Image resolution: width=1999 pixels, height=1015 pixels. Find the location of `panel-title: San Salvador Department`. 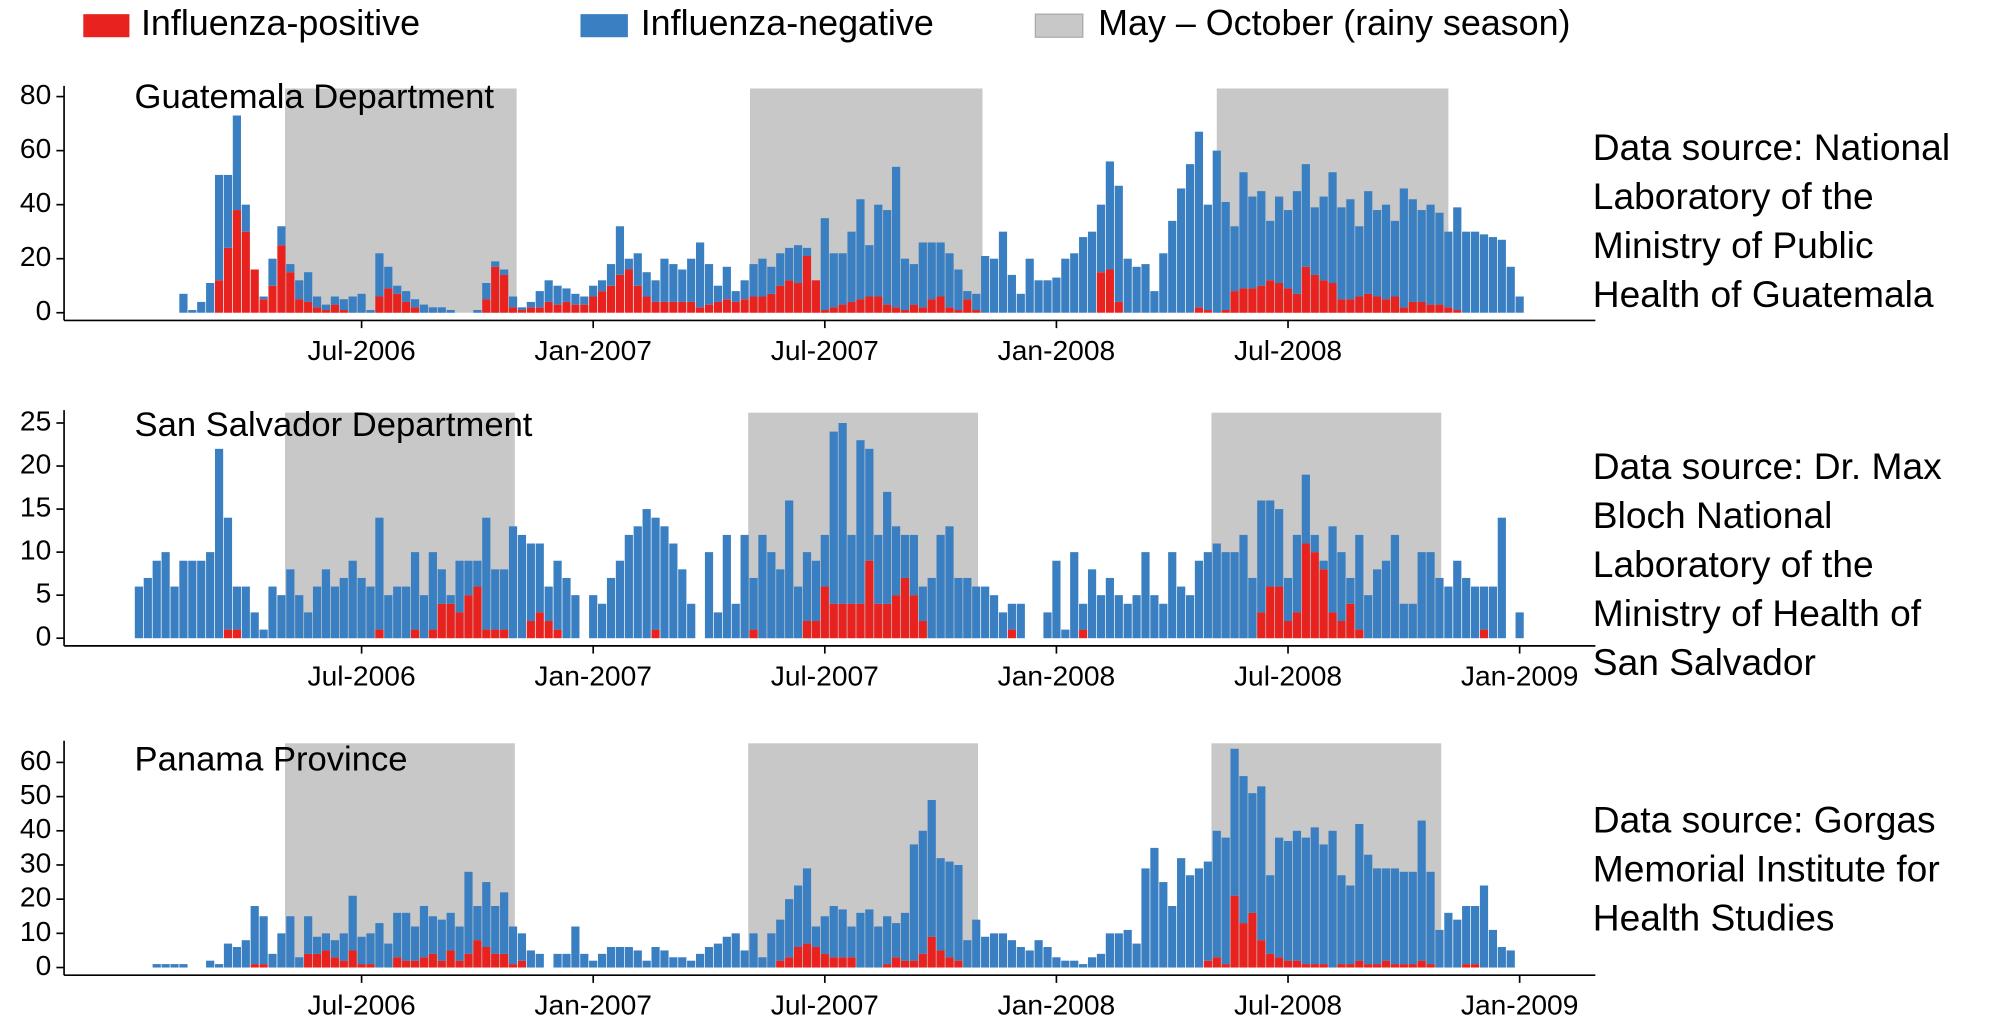

panel-title: San Salvador Department is located at coordinates (334, 425).